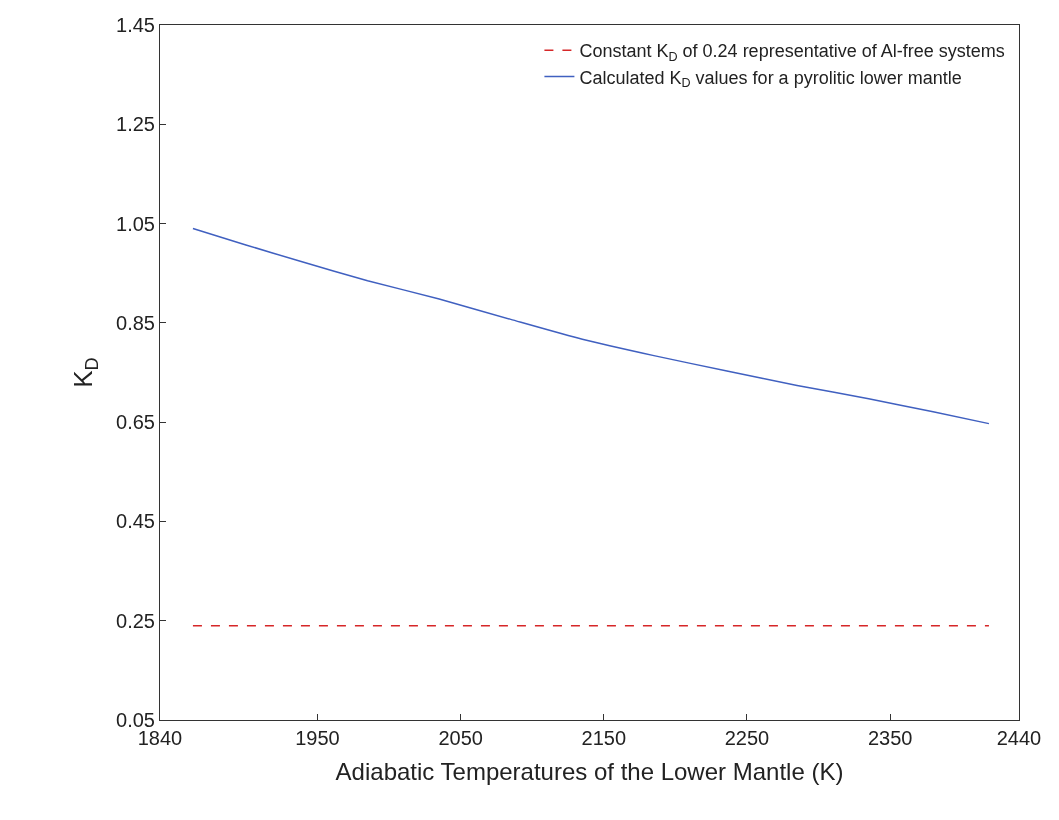  What do you see at coordinates (135, 322) in the screenshot?
I see `y-tick-label: 0.85` at bounding box center [135, 322].